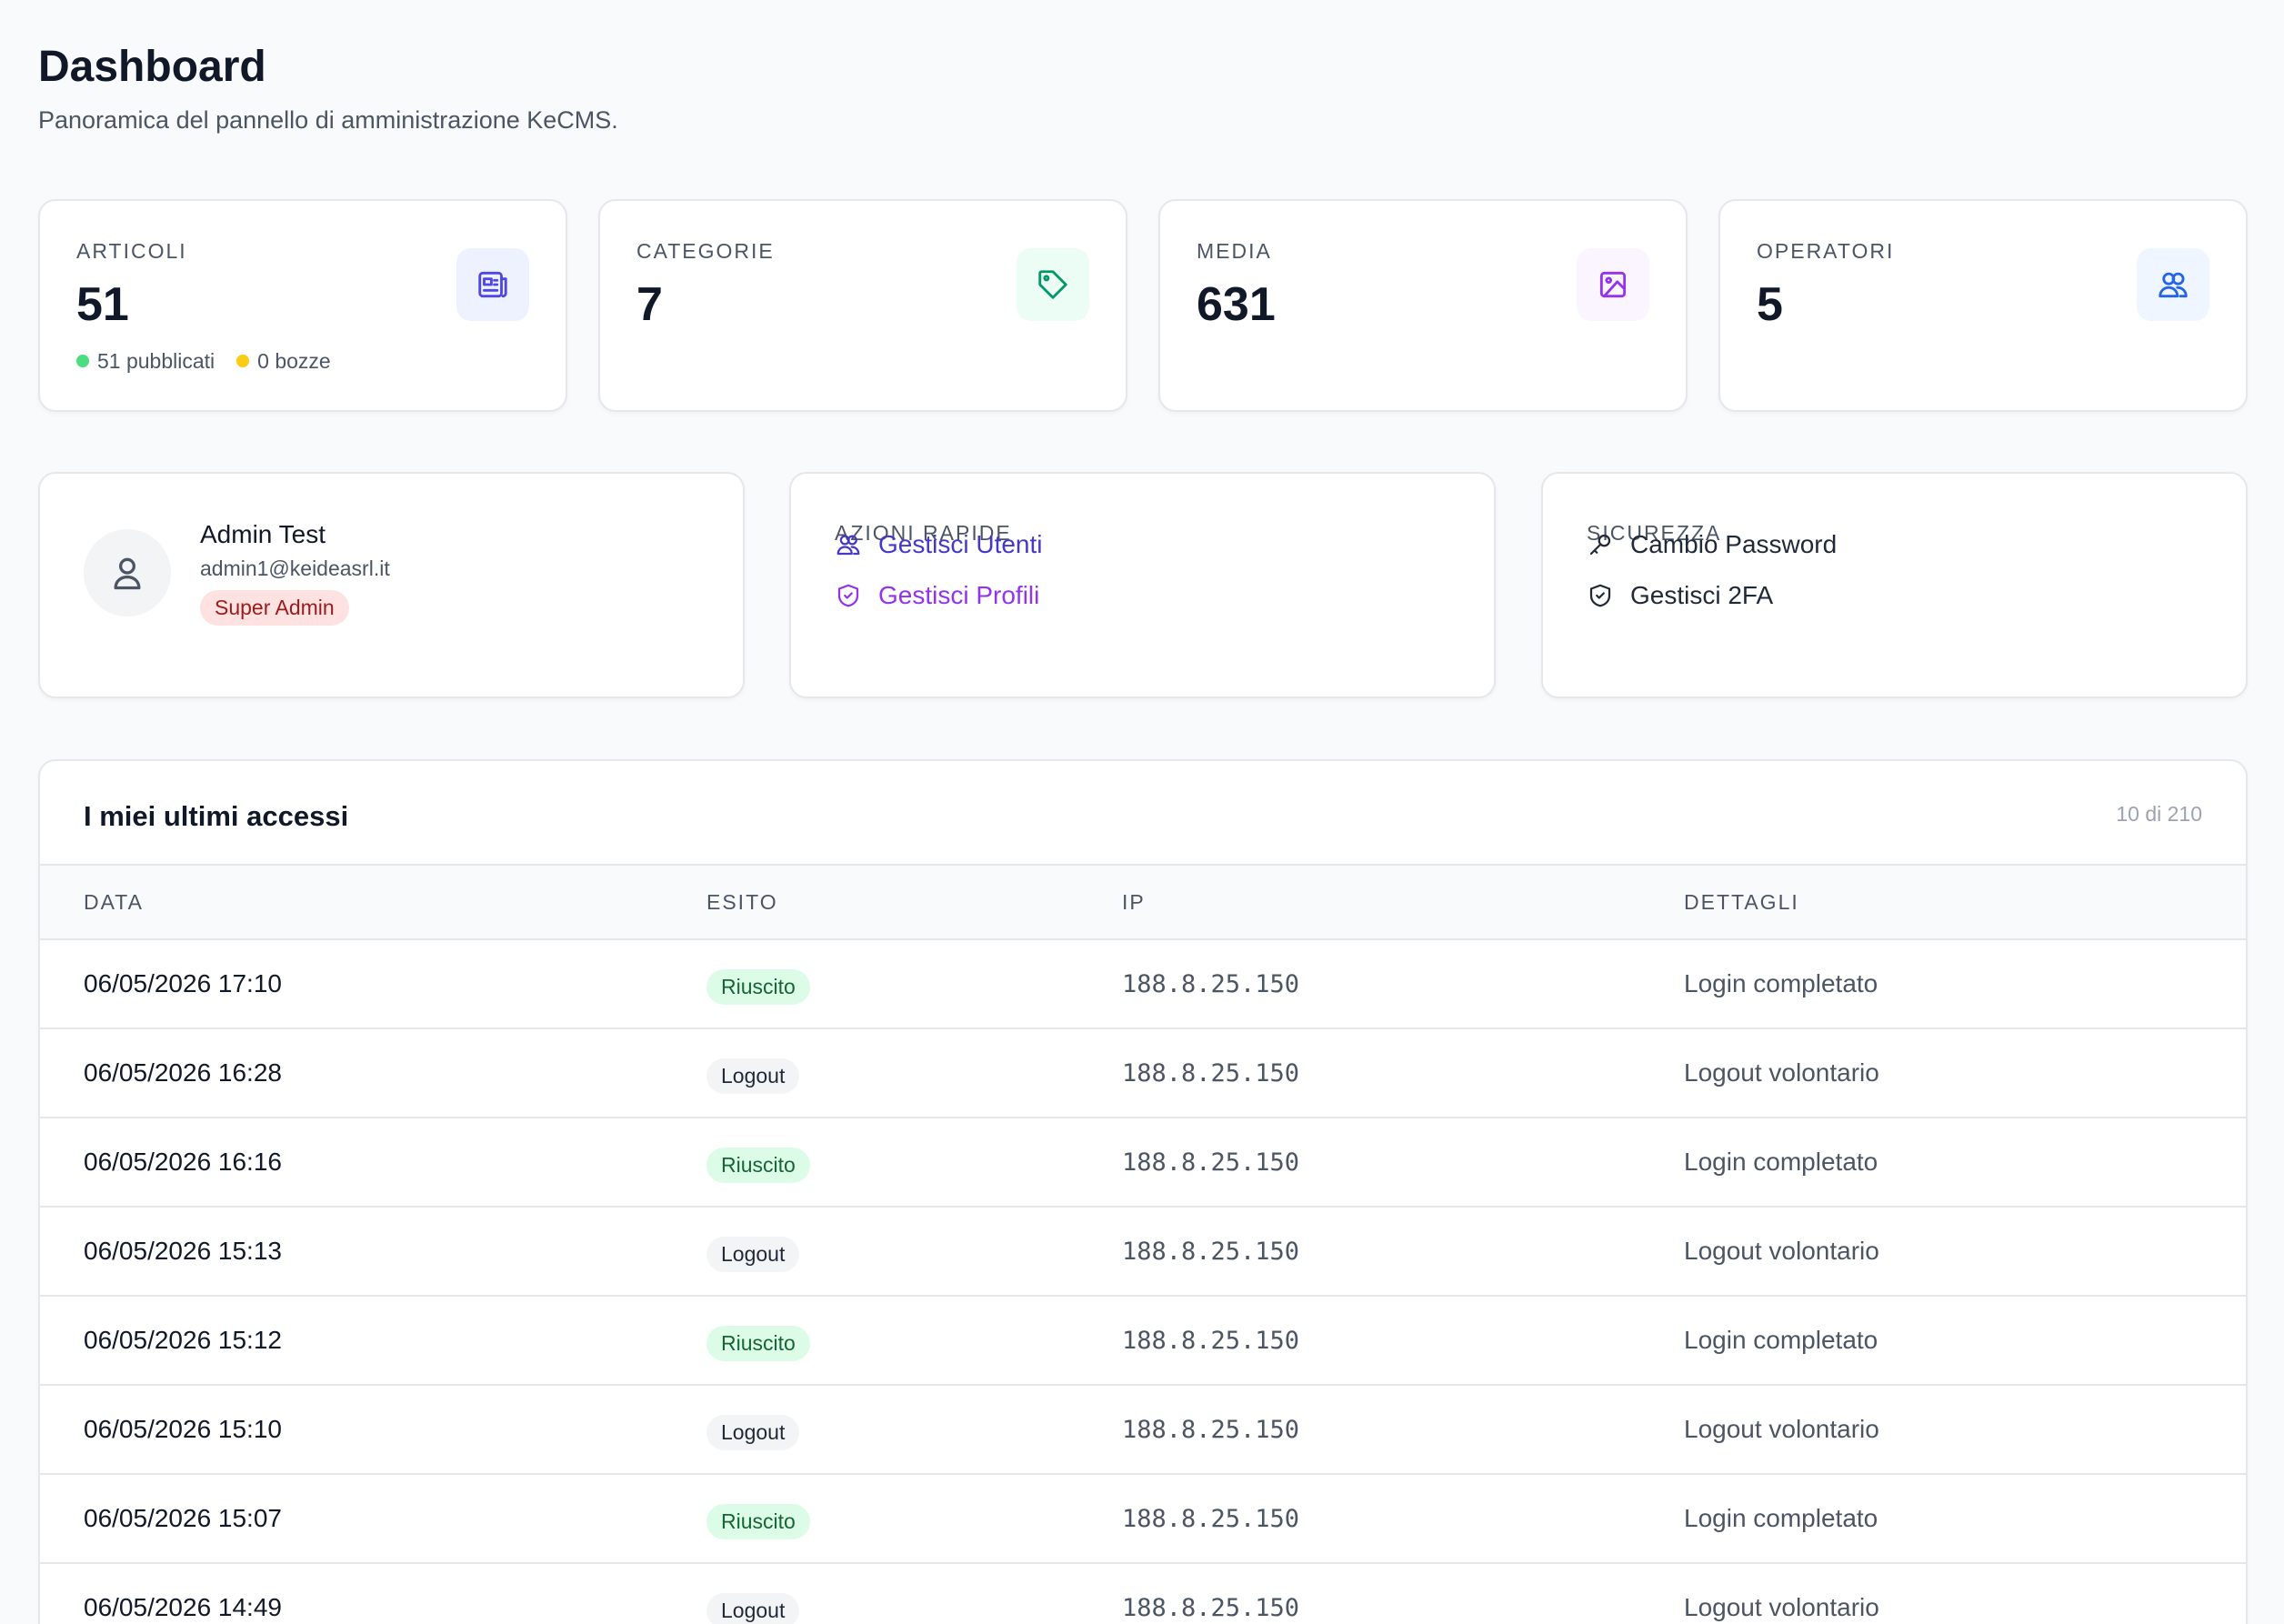 The height and width of the screenshot is (1624, 2284). I want to click on stat-card: MEDIA 631, so click(1423, 305).